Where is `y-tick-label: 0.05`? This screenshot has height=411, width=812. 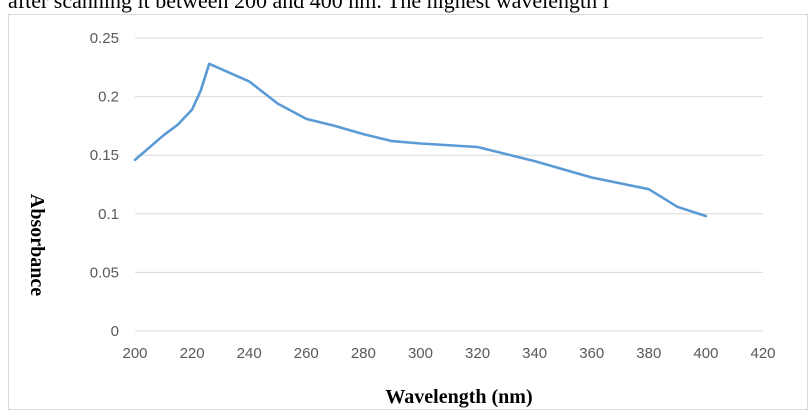 y-tick-label: 0.05 is located at coordinates (104, 272).